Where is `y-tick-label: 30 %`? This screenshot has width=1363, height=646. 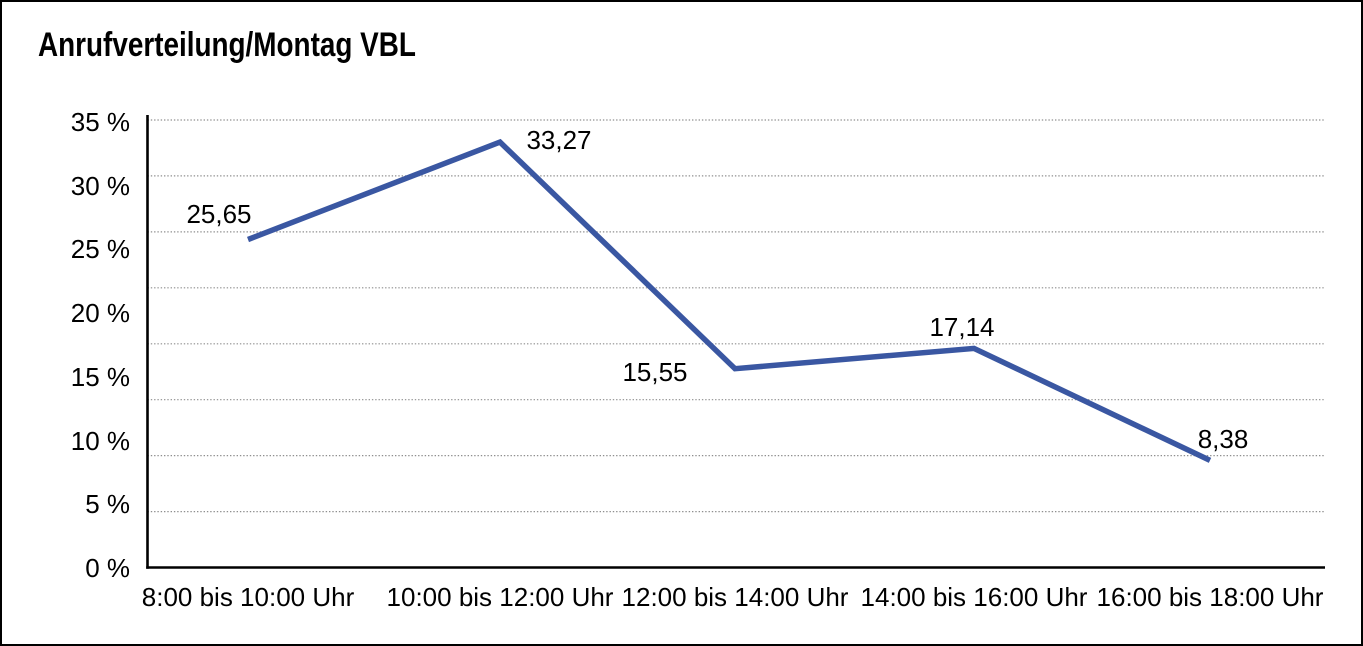
y-tick-label: 30 % is located at coordinates (100, 185).